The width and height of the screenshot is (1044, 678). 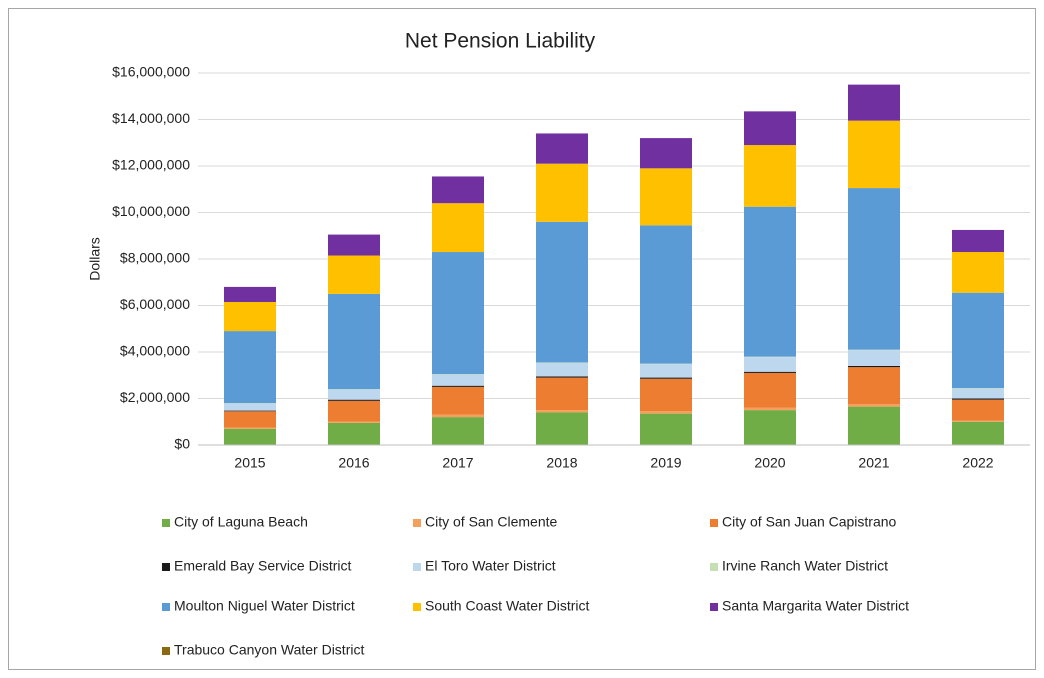 I want to click on legend-label: El Toro Water District, so click(x=490, y=566).